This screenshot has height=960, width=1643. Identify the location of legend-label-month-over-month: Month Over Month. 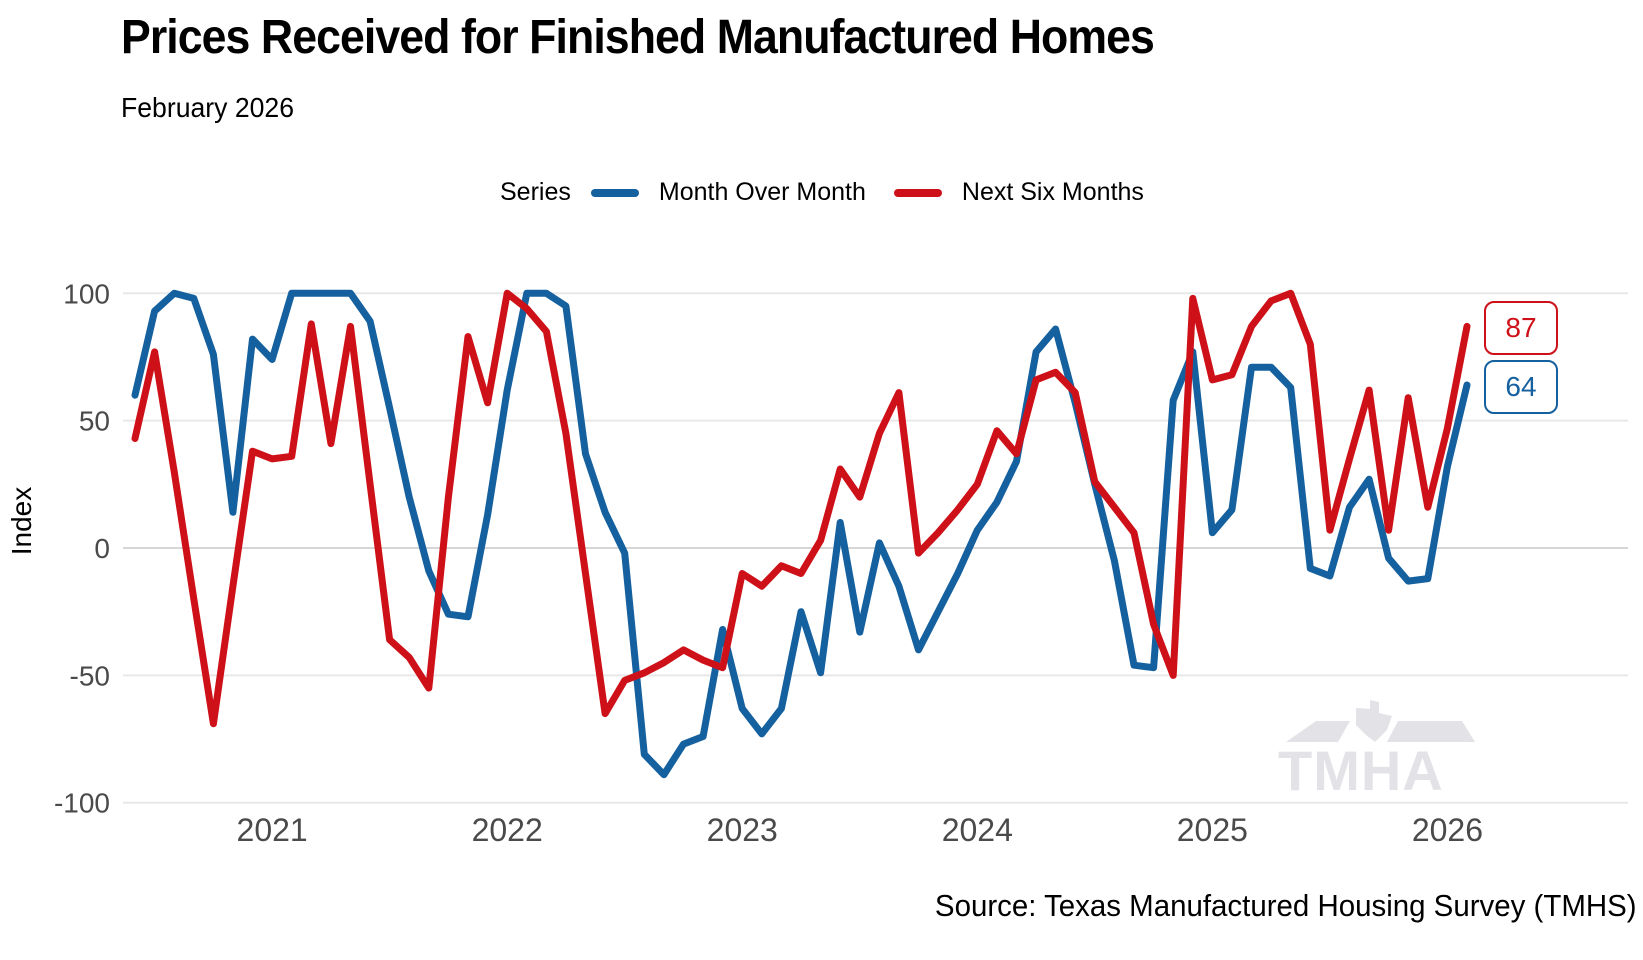
(762, 192).